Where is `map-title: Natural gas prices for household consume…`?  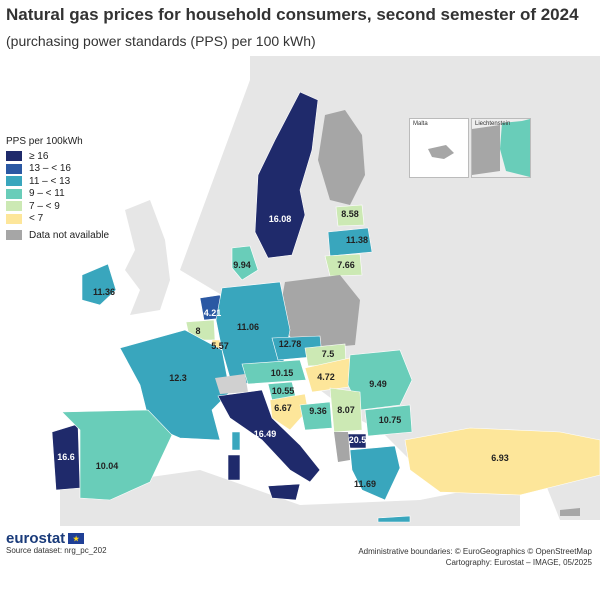 map-title: Natural gas prices for household consume… is located at coordinates (292, 14).